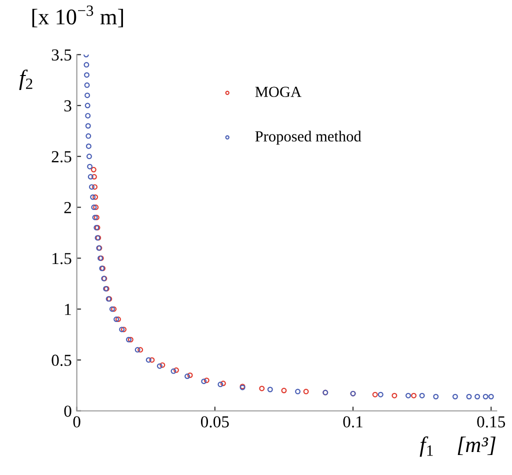 The image size is (512, 475). I want to click on y-tick-label: 1.5, so click(62, 258).